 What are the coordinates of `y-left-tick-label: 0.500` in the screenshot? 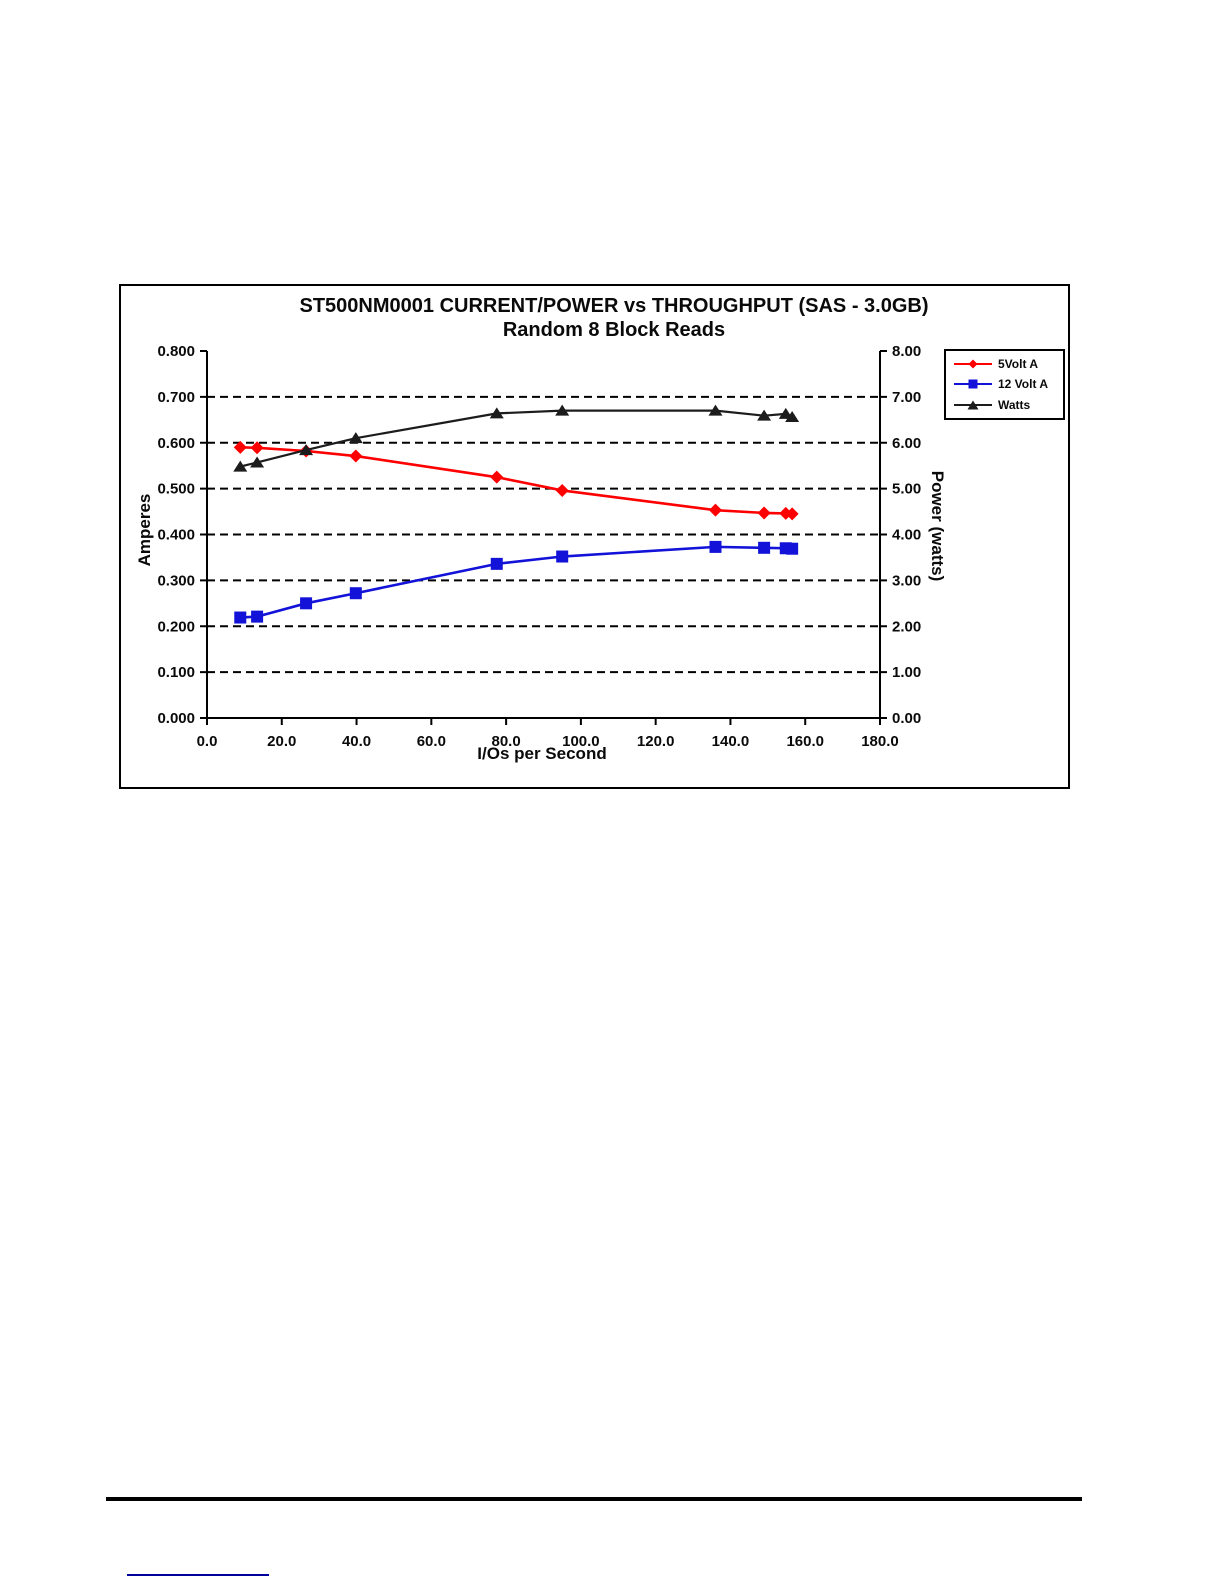 It's located at (176, 489).